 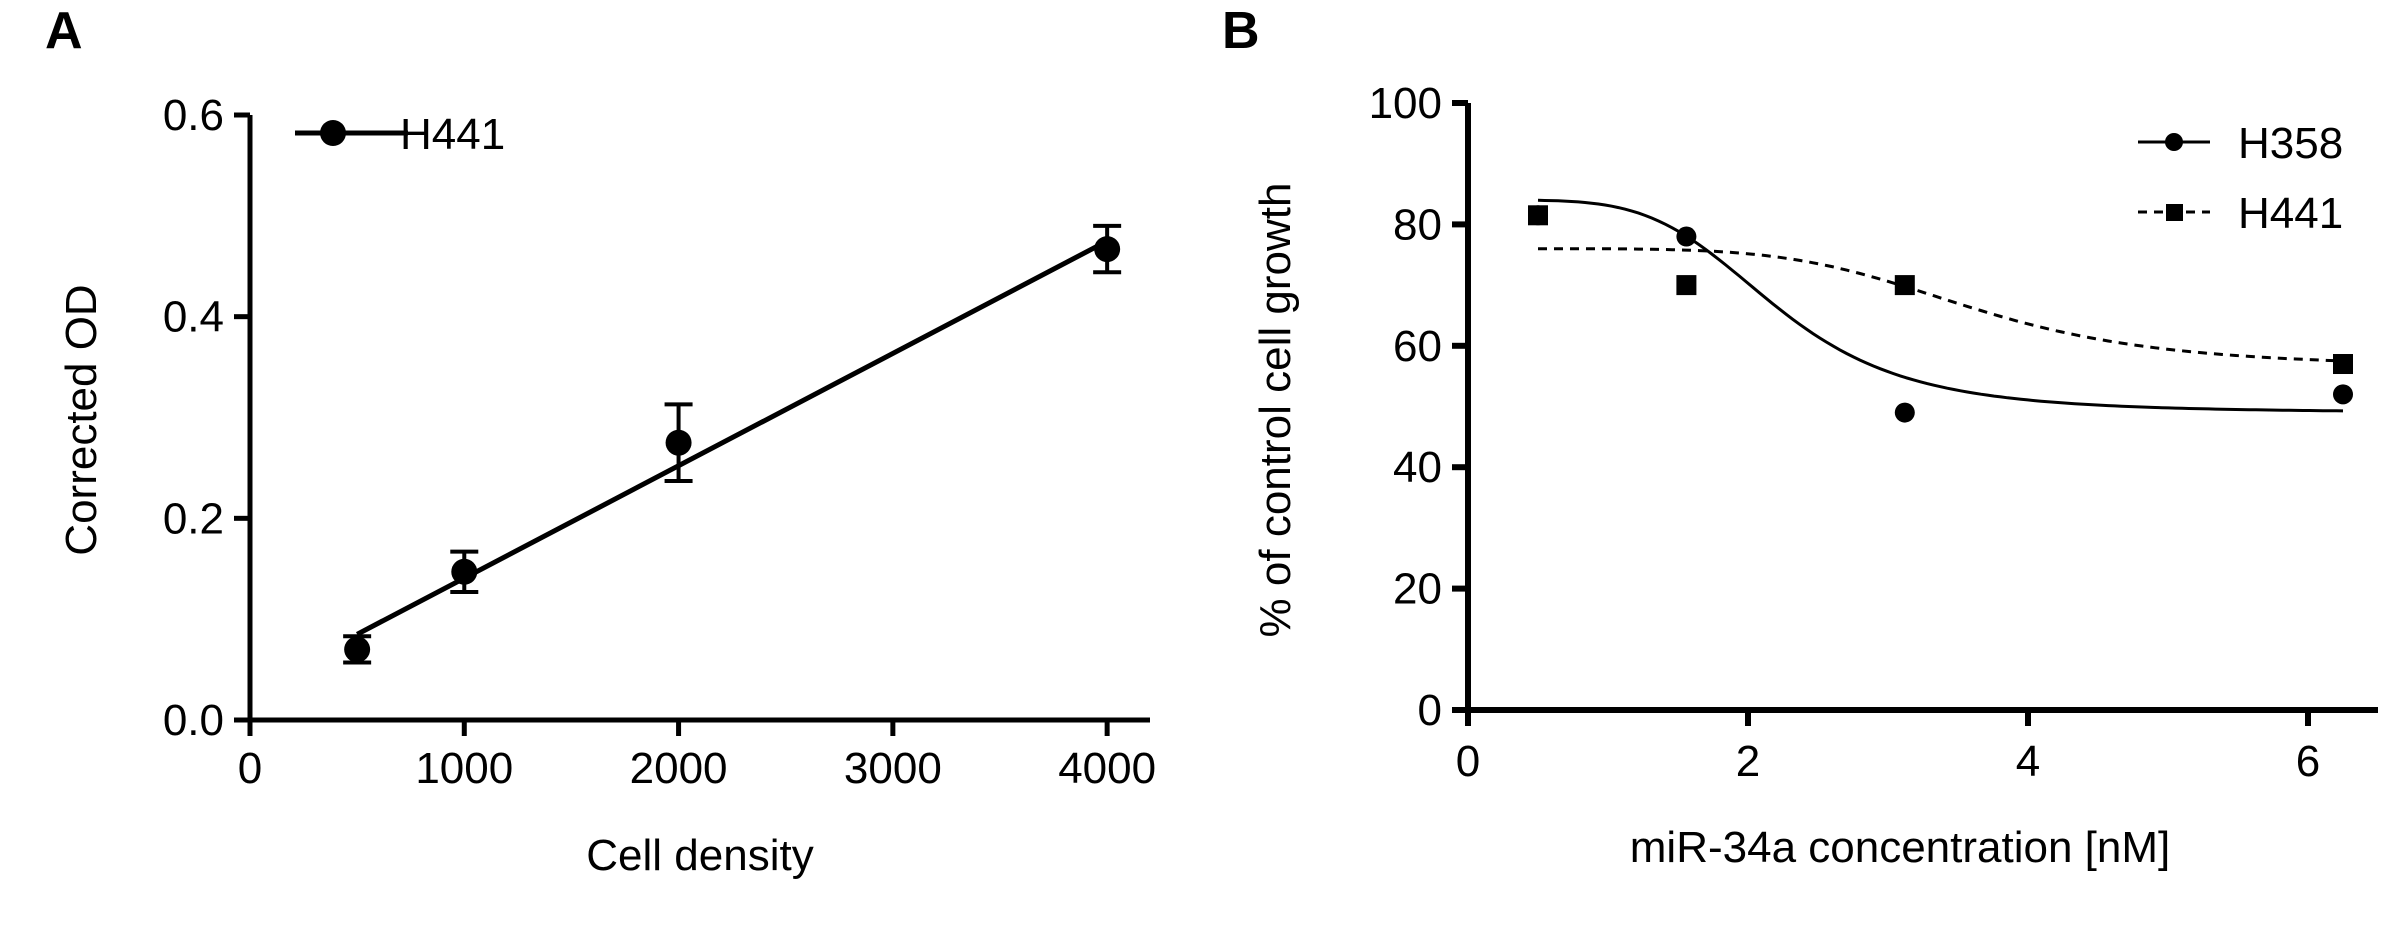 I want to click on legend-label-h441: H441, so click(x=452, y=134).